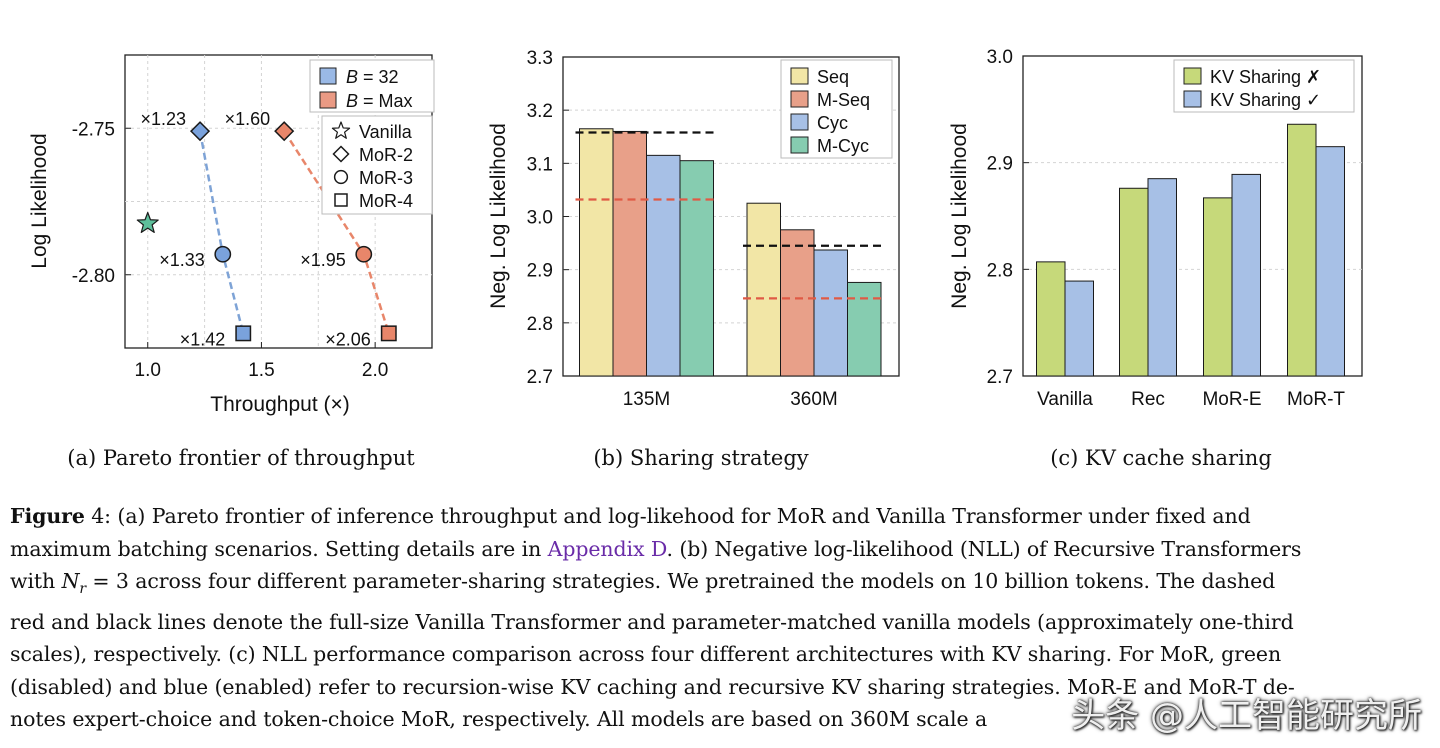 This screenshot has width=1440, height=748. Describe the element at coordinates (386, 132) in the screenshot. I see `panel-a-legend-marker-label: Vanilla` at that location.